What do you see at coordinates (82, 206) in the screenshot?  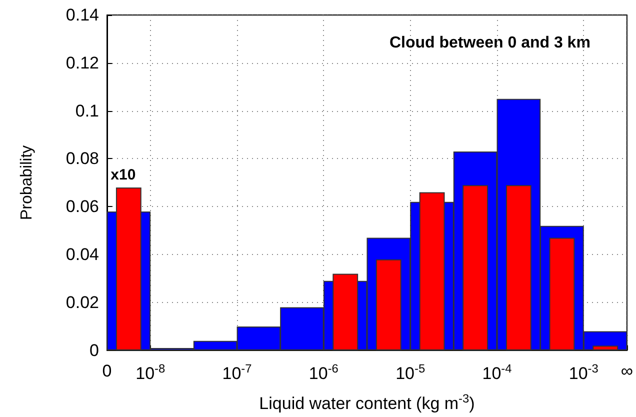 I see `y-tick-label: 0.06` at bounding box center [82, 206].